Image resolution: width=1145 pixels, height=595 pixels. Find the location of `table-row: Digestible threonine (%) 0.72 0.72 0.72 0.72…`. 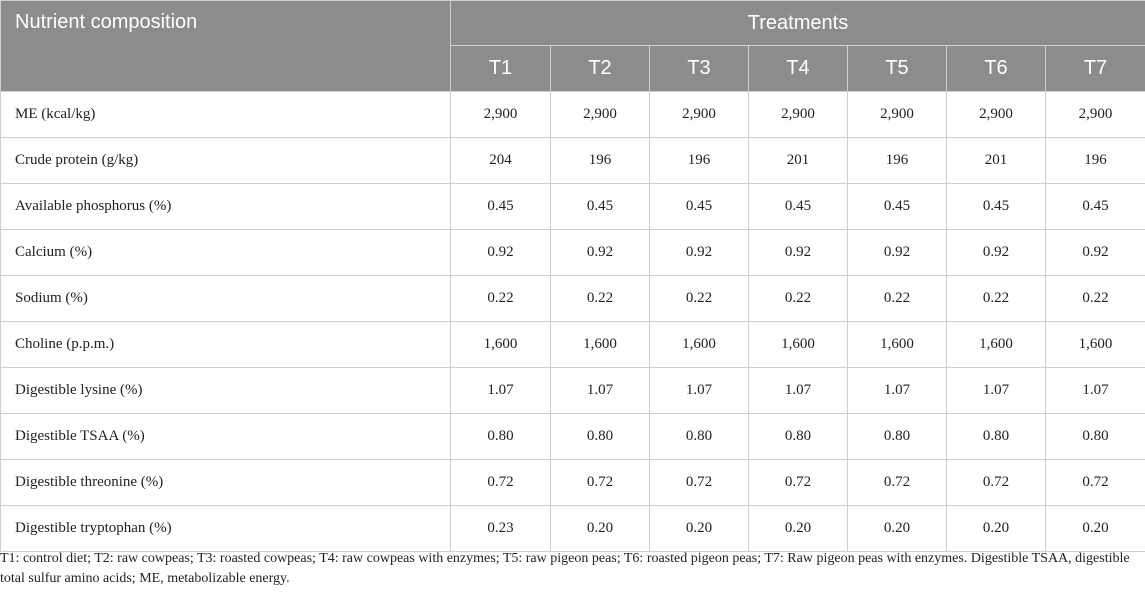

table-row: Digestible threonine (%) 0.72 0.72 0.72 0.72… is located at coordinates (572, 482).